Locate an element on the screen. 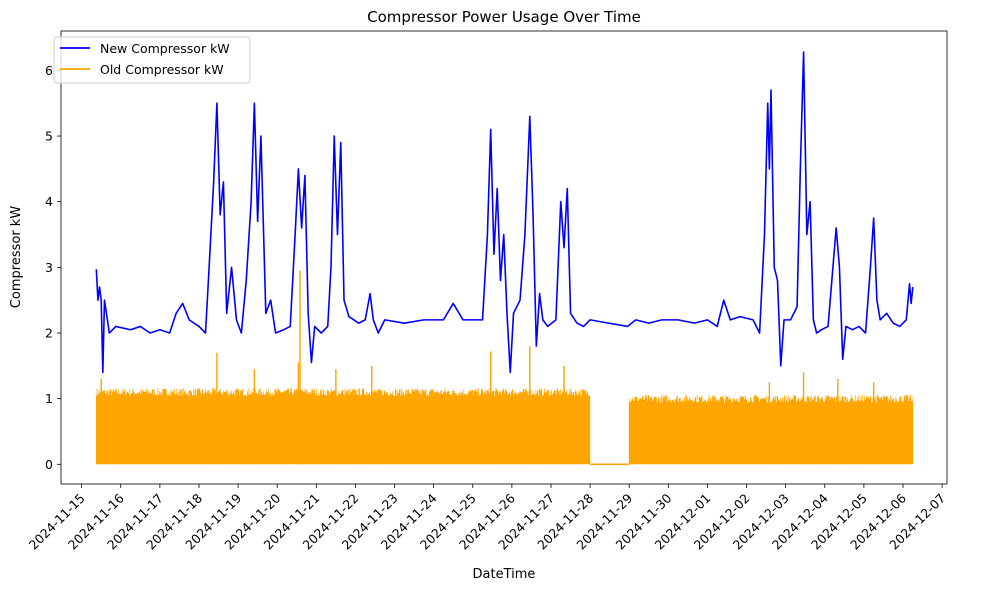  legend-box is located at coordinates (152, 60).